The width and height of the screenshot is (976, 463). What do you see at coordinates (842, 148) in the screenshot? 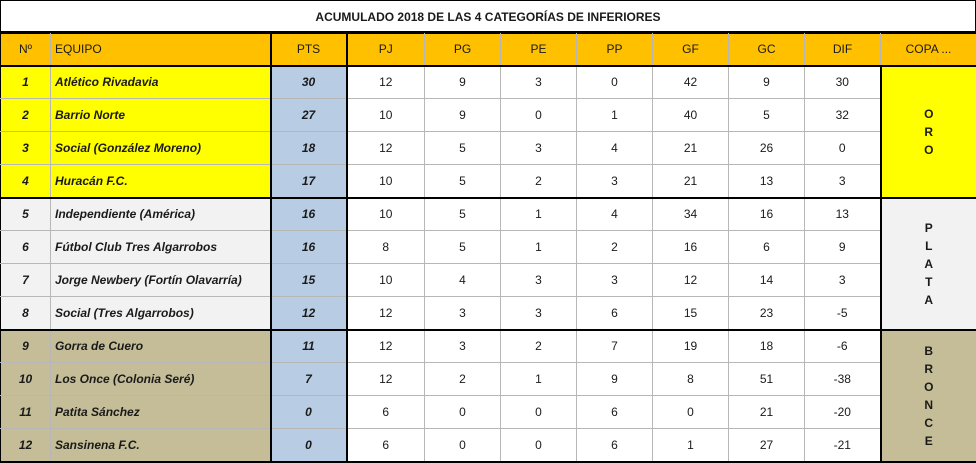
I see `cell-dif: 0` at bounding box center [842, 148].